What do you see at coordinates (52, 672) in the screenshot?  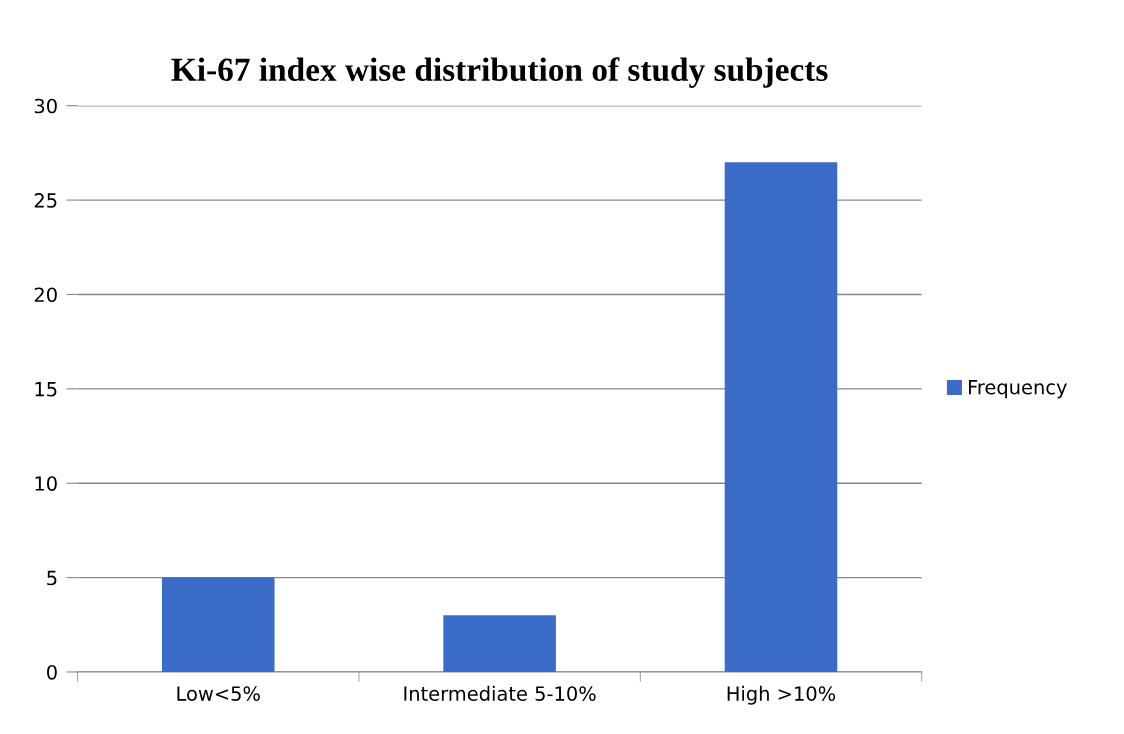 I see `y-tick-label: 0` at bounding box center [52, 672].